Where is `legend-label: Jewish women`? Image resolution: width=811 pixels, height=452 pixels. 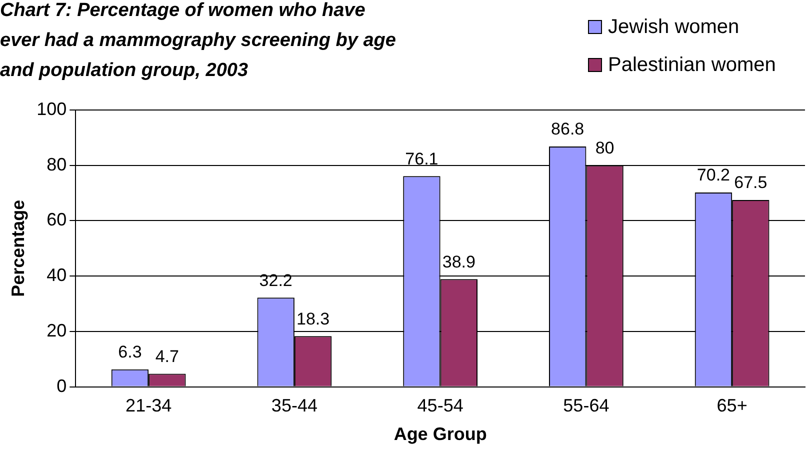
legend-label: Jewish women is located at coordinates (674, 27).